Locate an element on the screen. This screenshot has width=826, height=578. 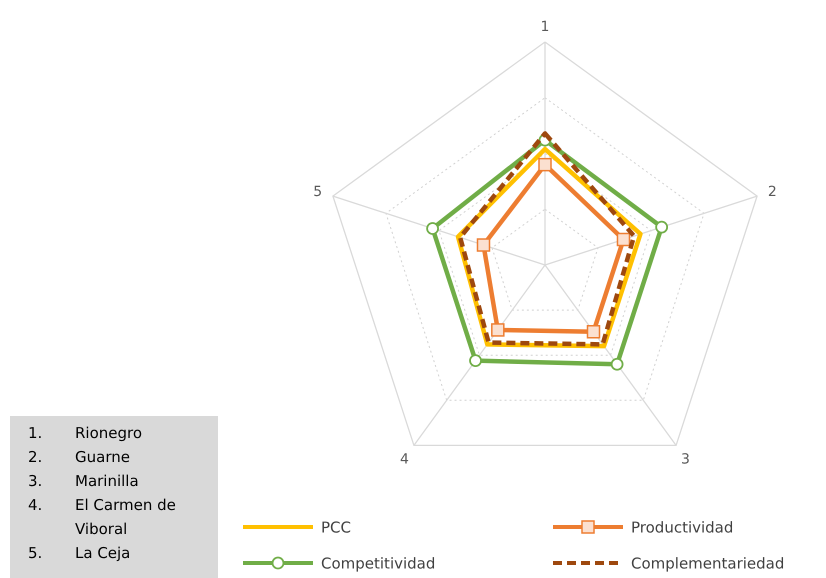
spoke-label: 1 is located at coordinates (545, 26).